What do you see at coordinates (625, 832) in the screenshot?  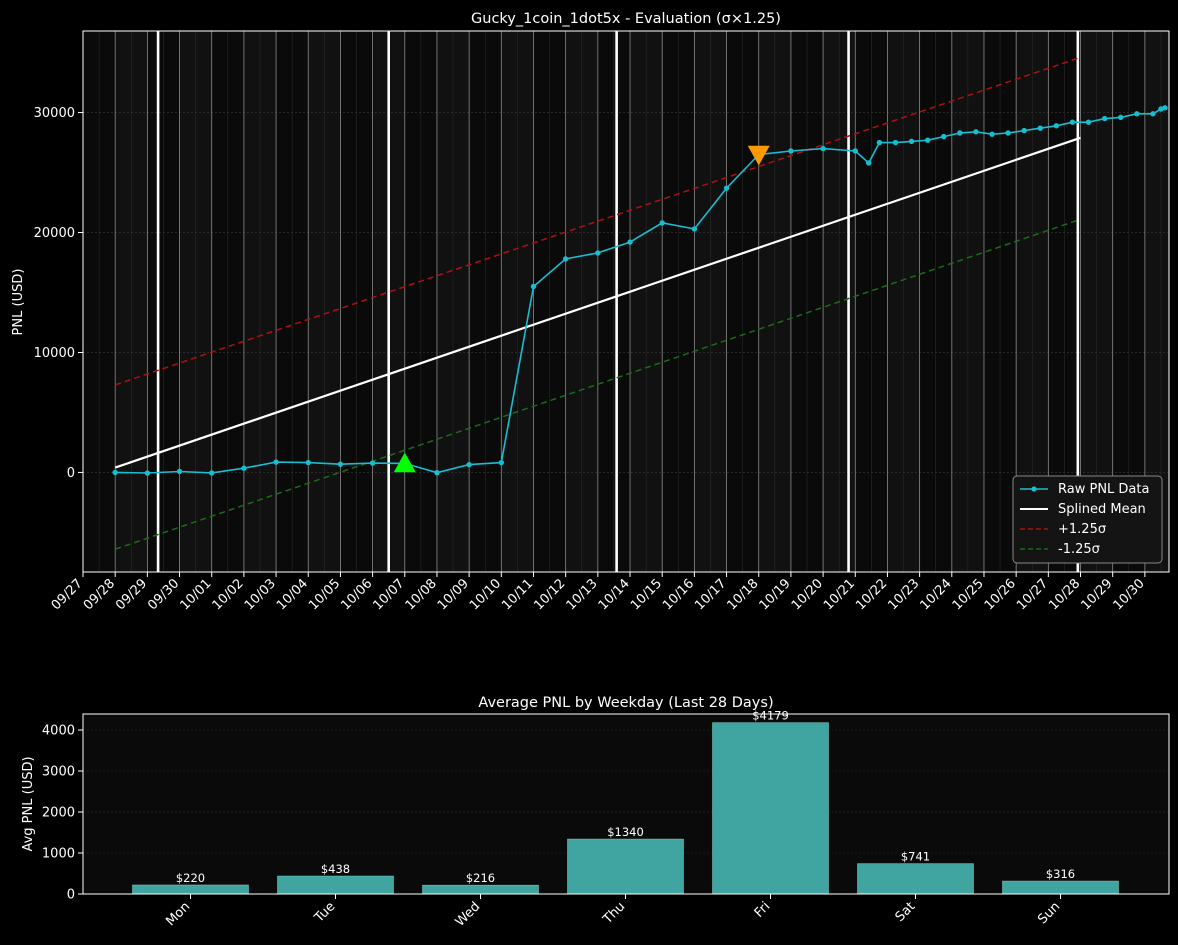 I see `bar-value-label: $1340` at bounding box center [625, 832].